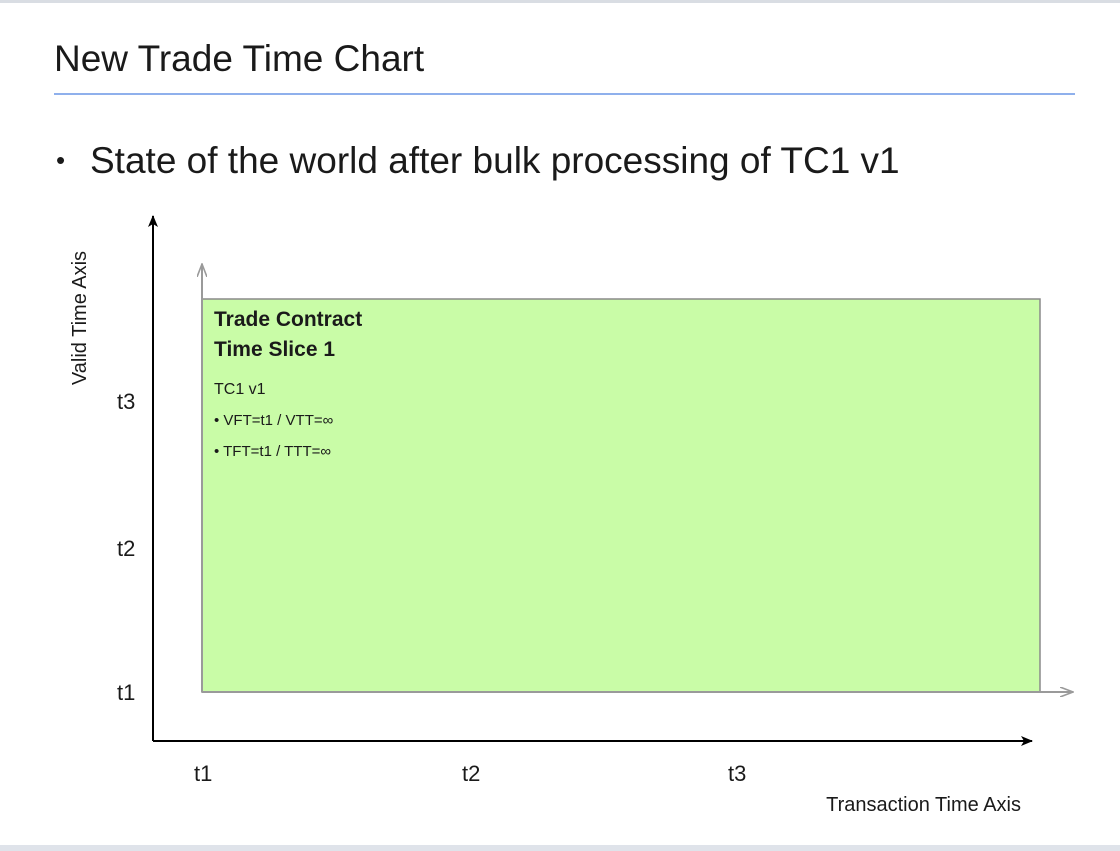  Describe the element at coordinates (126, 548) in the screenshot. I see `y-tick-t2: t2` at that location.